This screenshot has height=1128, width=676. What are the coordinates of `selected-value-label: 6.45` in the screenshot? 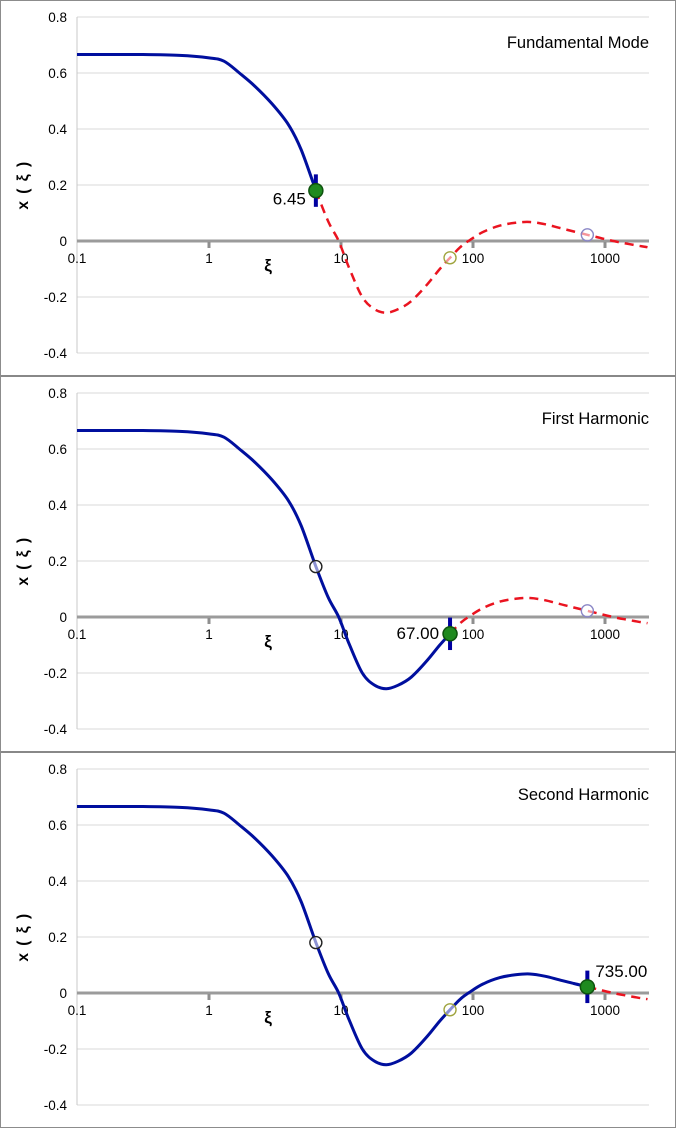 It's located at (289, 199).